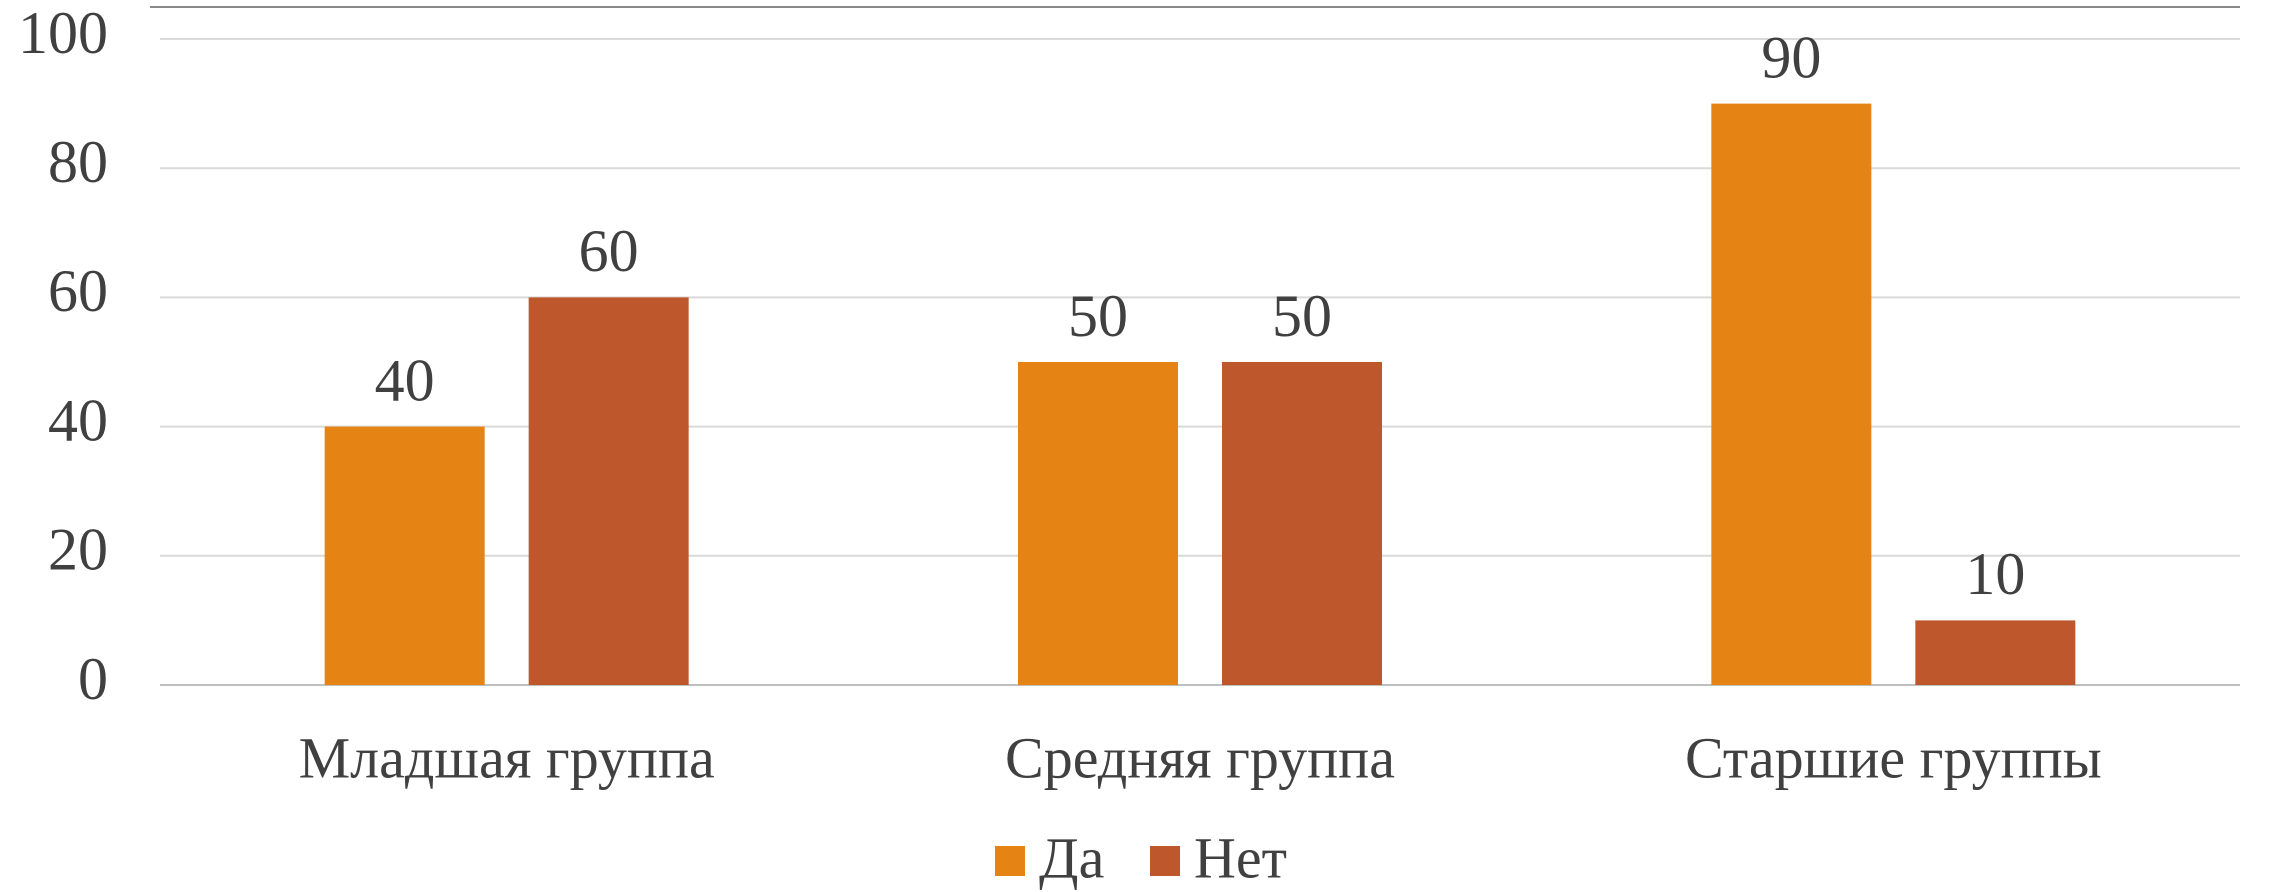 The width and height of the screenshot is (2280, 892). What do you see at coordinates (78, 291) in the screenshot?
I see `y-tick-label: 60` at bounding box center [78, 291].